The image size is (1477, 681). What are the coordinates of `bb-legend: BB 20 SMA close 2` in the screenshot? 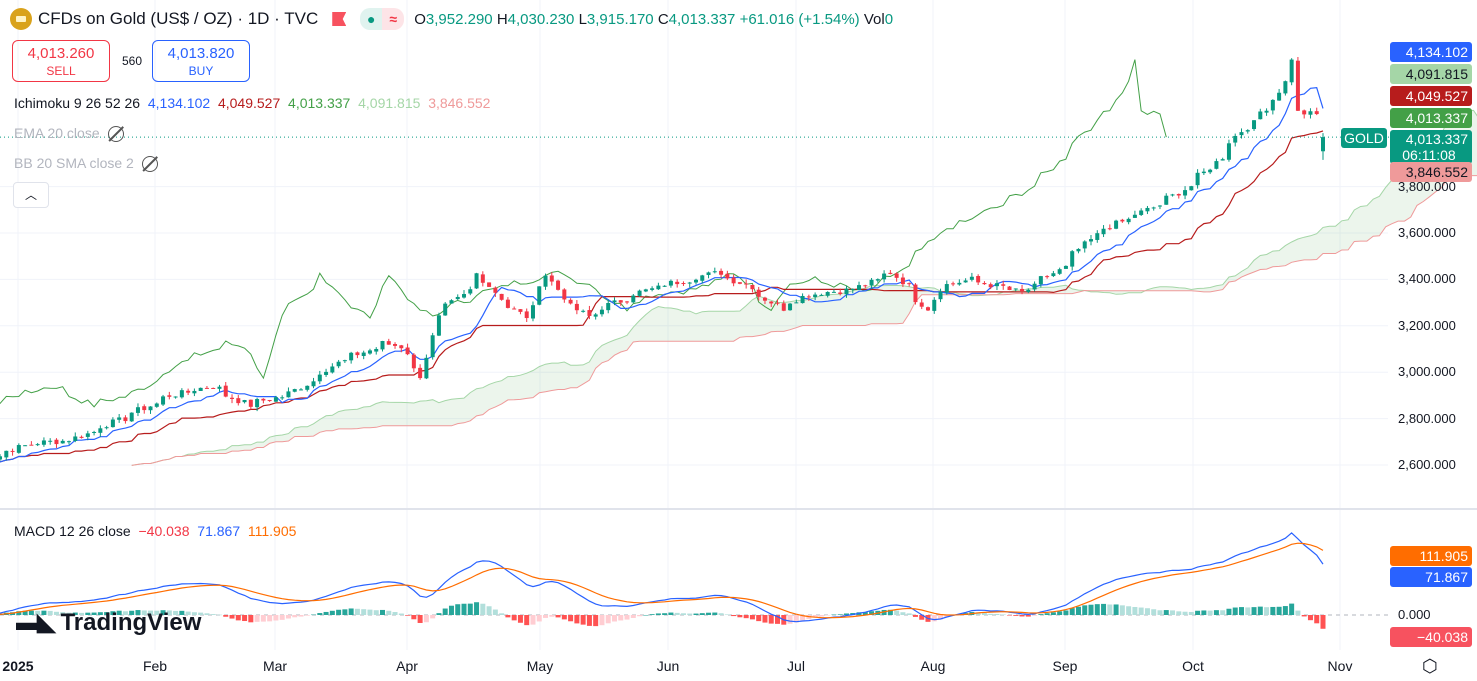 It's located at (86, 164).